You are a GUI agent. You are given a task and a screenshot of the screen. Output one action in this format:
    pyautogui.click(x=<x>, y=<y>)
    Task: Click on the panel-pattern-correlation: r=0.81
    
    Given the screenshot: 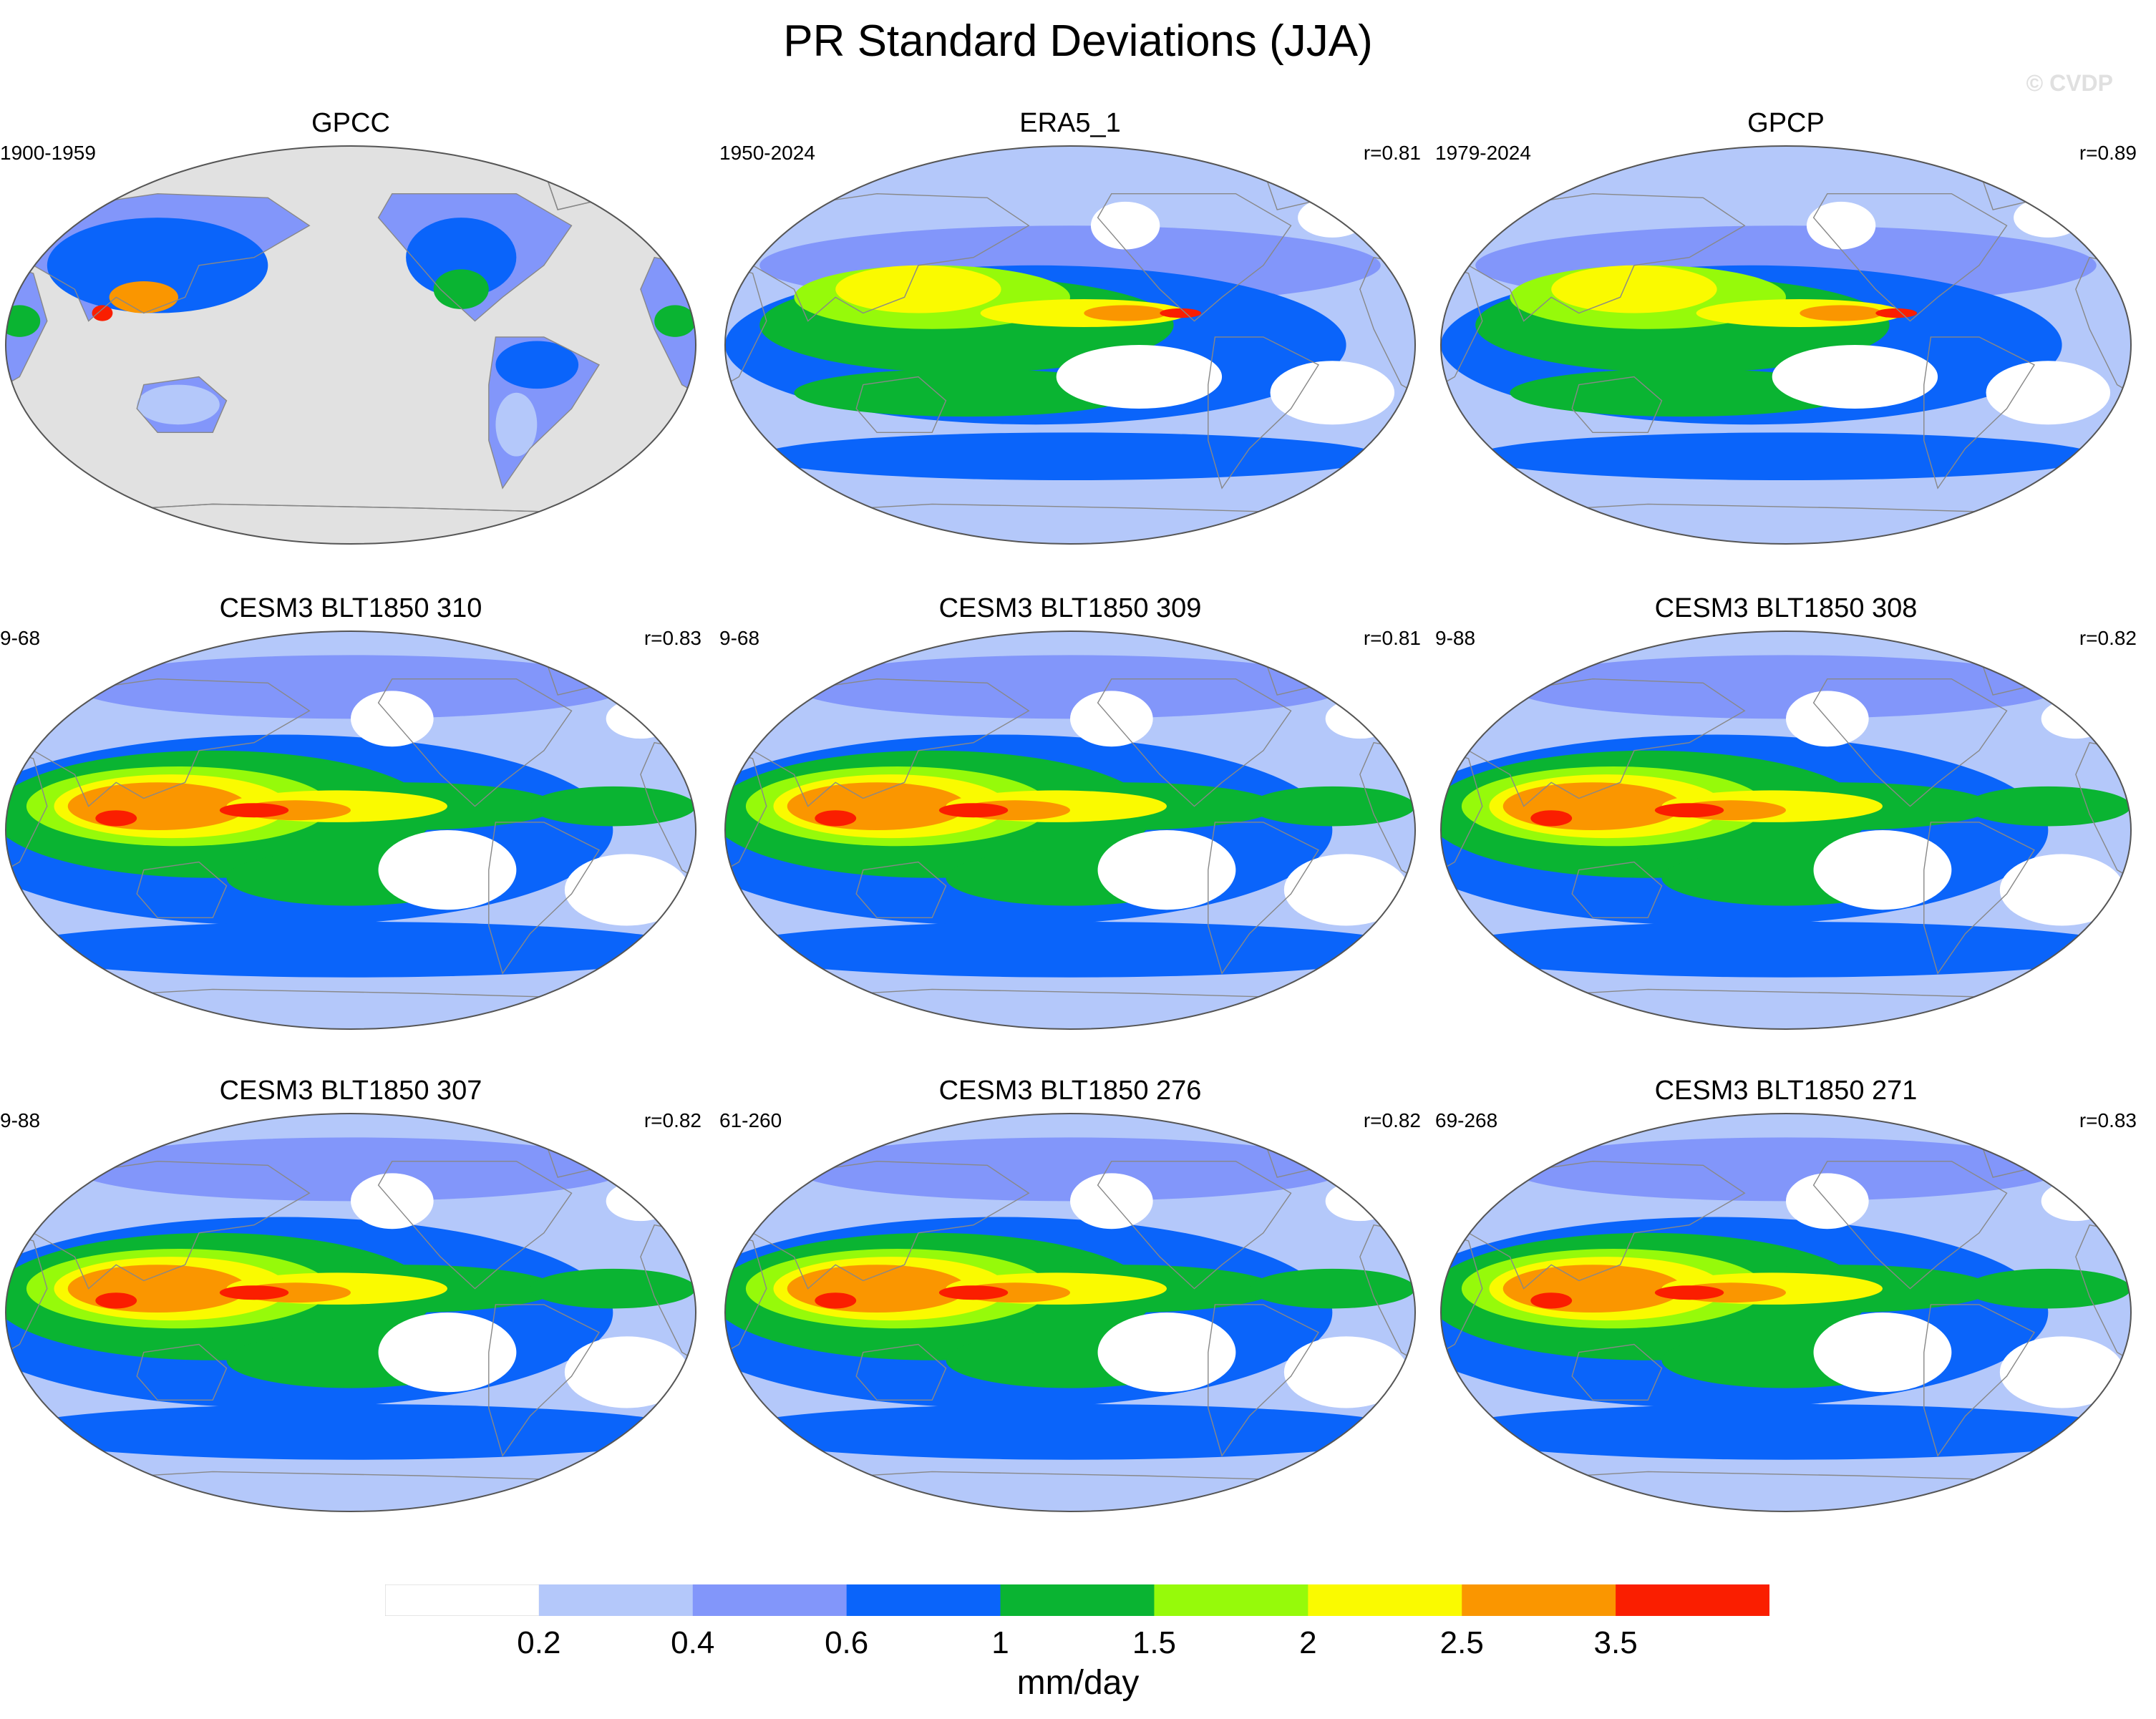 What is the action you would take?
    pyautogui.click(x=1392, y=638)
    